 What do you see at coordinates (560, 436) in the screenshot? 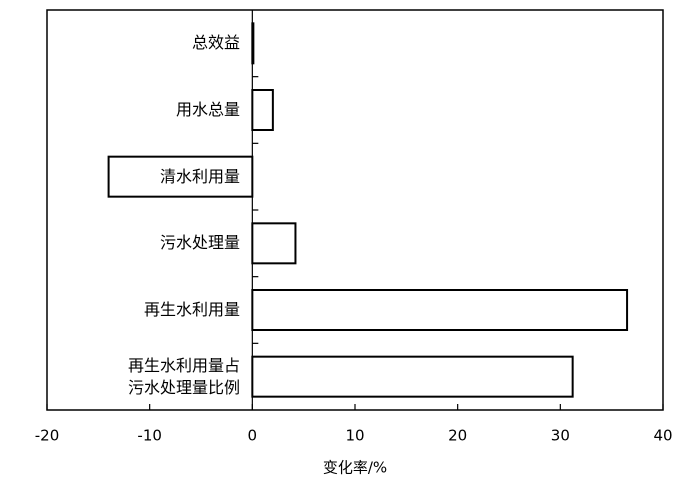
I see `x-tick-label: 30` at bounding box center [560, 436].